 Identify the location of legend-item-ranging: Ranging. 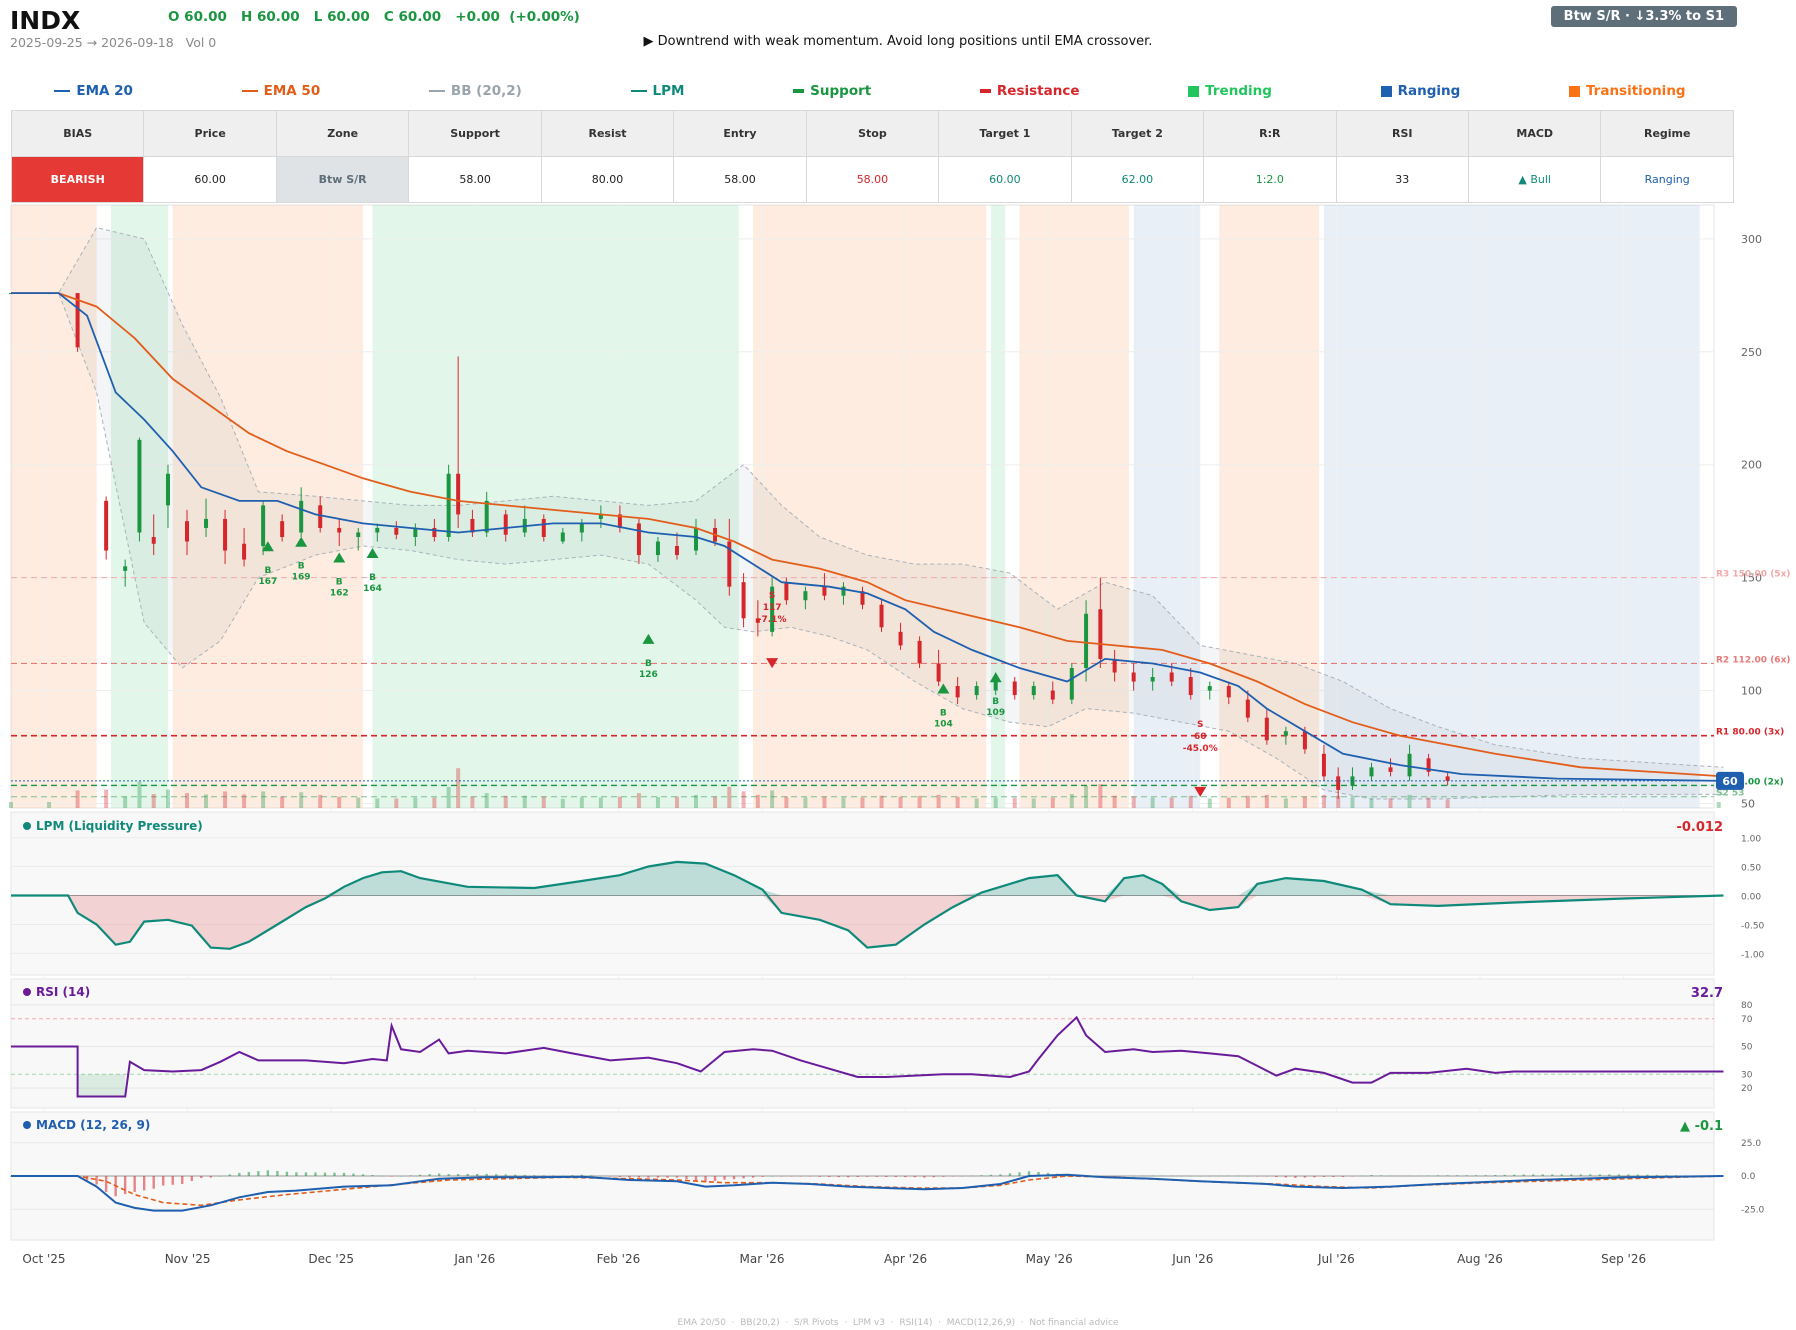
(1420, 91).